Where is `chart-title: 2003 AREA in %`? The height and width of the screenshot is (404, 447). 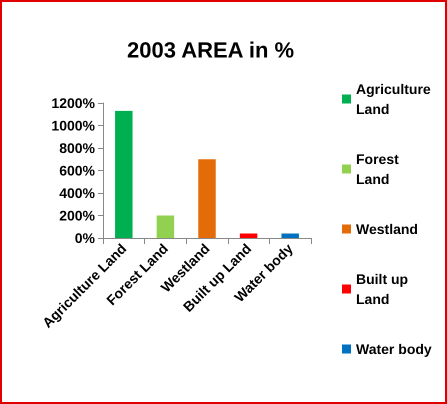
chart-title: 2003 AREA in % is located at coordinates (210, 50).